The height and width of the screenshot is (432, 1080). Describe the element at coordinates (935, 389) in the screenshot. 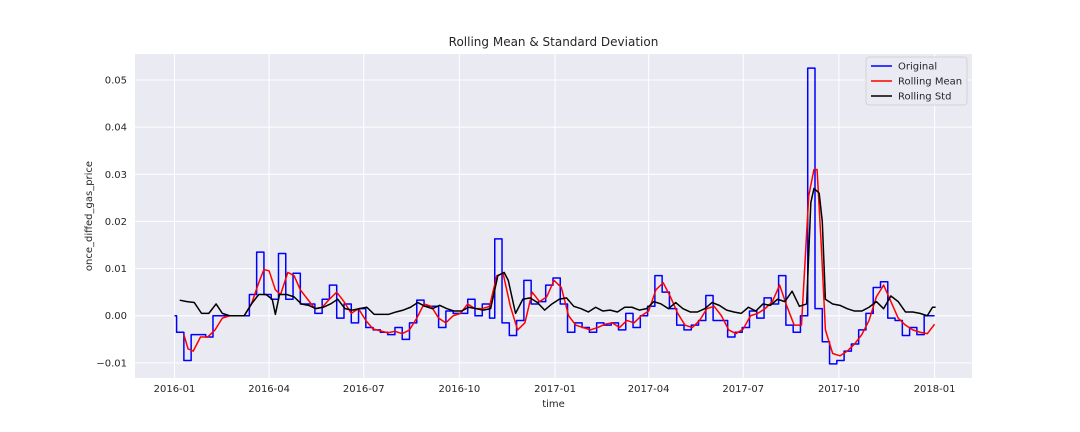

I see `x-tick-label: 2018-01` at that location.